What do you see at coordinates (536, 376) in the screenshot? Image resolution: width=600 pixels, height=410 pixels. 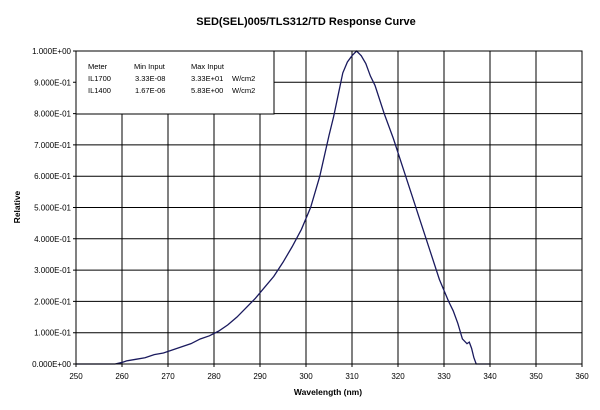 I see `x-tick-label: 350` at bounding box center [536, 376].